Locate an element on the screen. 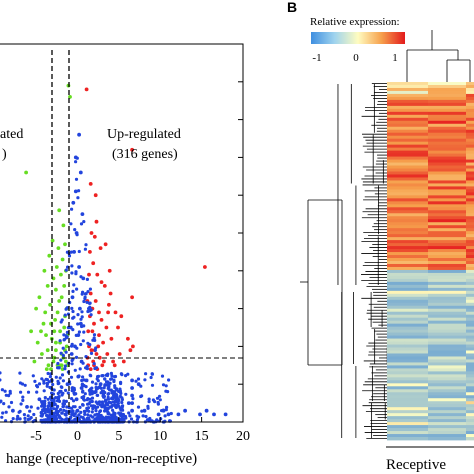 The height and width of the screenshot is (474, 474). y-axis-ticks is located at coordinates (240, 214).